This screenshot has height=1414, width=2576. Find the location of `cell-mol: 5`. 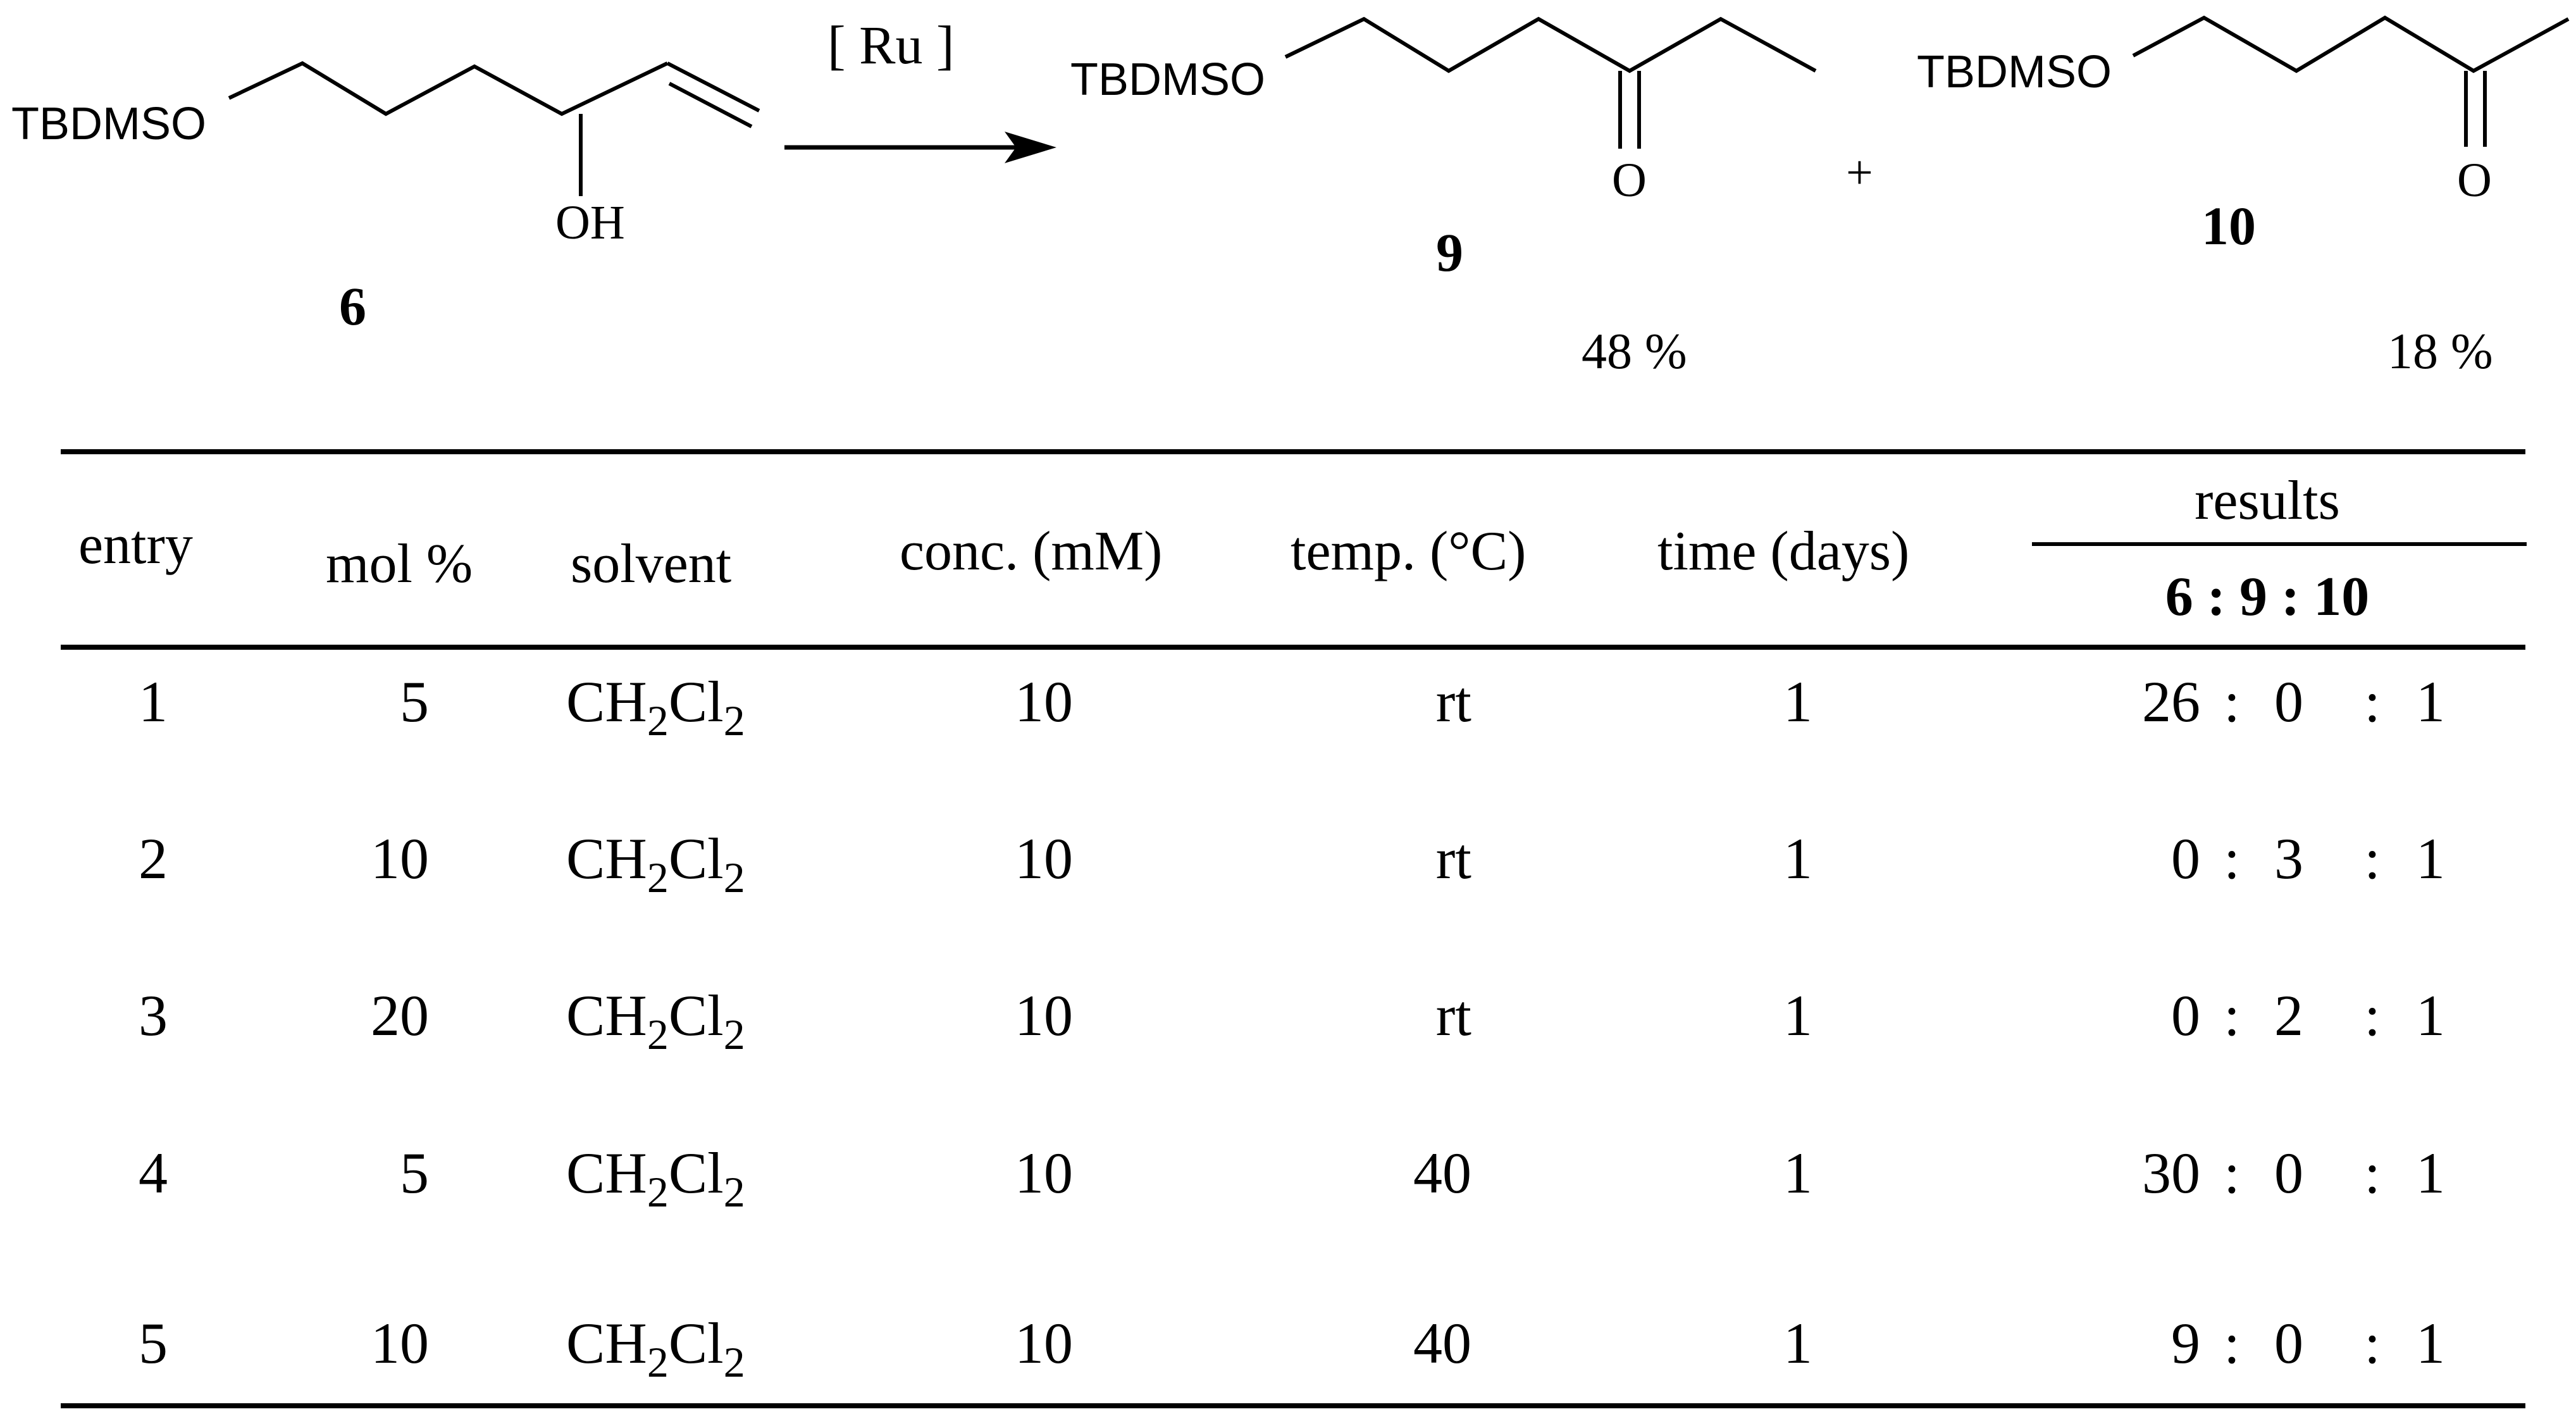

cell-mol: 5 is located at coordinates (414, 701).